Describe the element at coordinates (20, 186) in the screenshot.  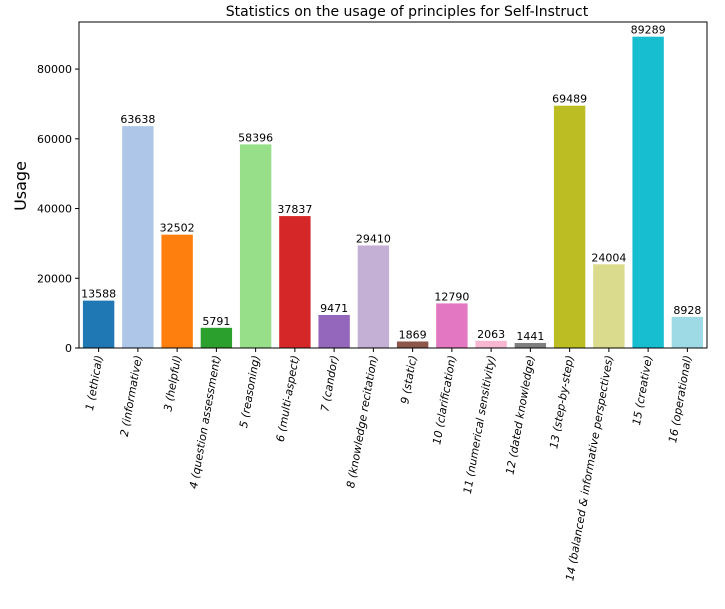
I see `y-axis-label: Usage` at that location.